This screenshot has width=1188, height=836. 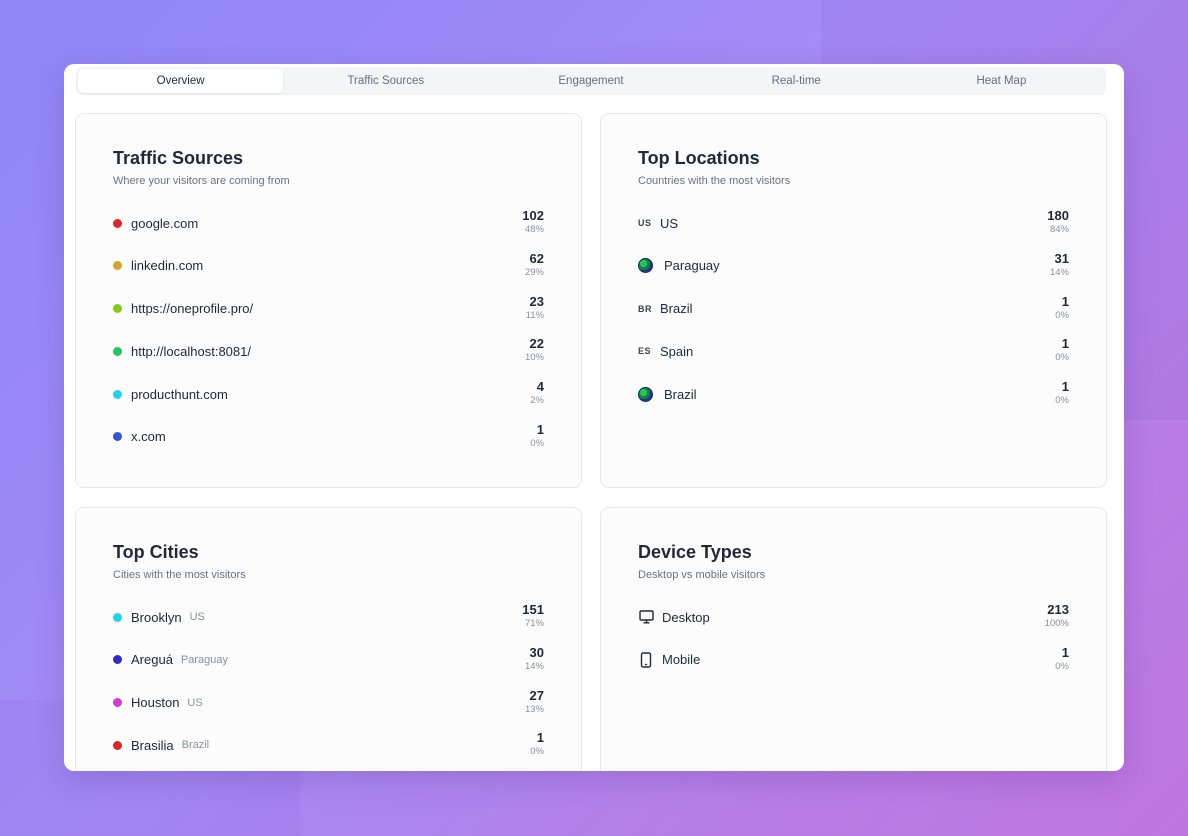 I want to click on list-item: http://localhost:8081/ 22 10%, so click(x=328, y=356).